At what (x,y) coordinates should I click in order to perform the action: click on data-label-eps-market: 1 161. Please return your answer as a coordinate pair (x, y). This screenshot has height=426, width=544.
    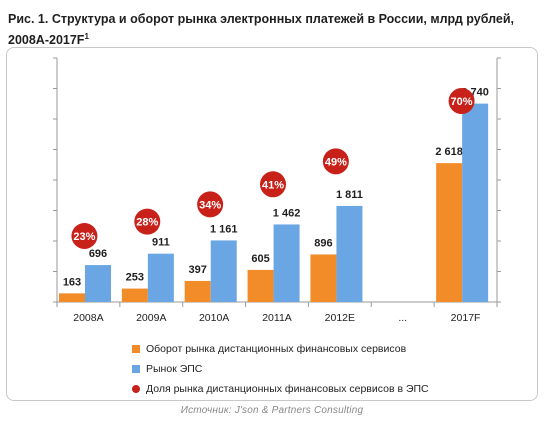
    Looking at the image, I should click on (224, 229).